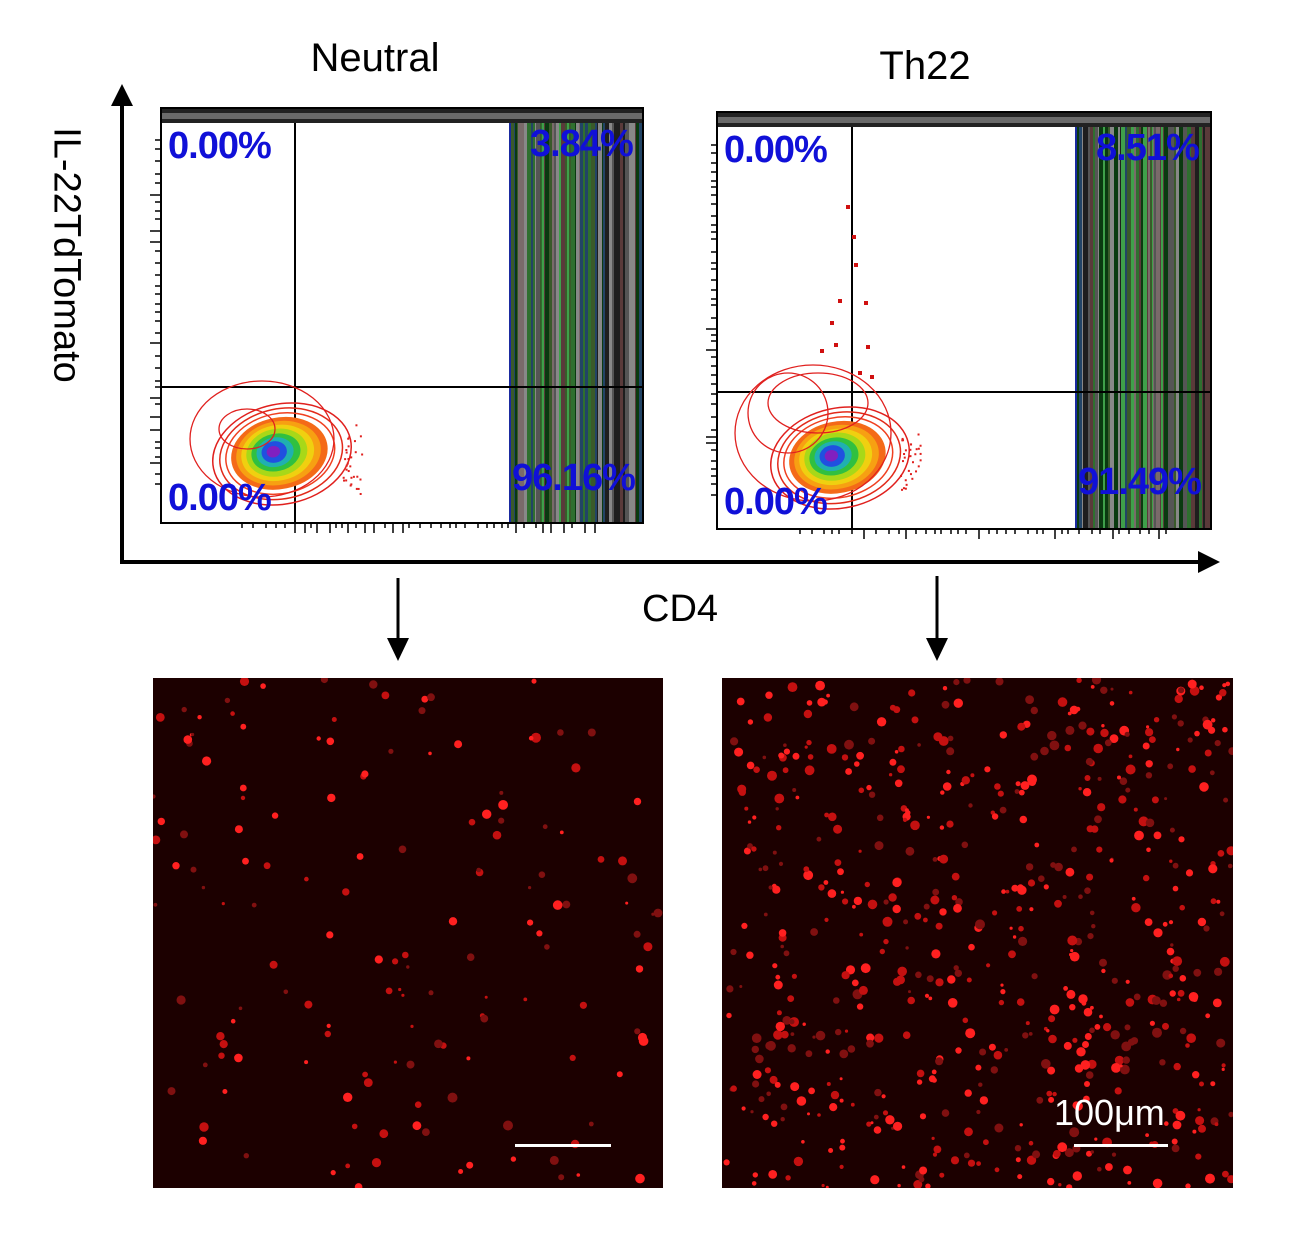 Image resolution: width=1289 pixels, height=1239 pixels. I want to click on scale-bar-th22, so click(1121, 1145).